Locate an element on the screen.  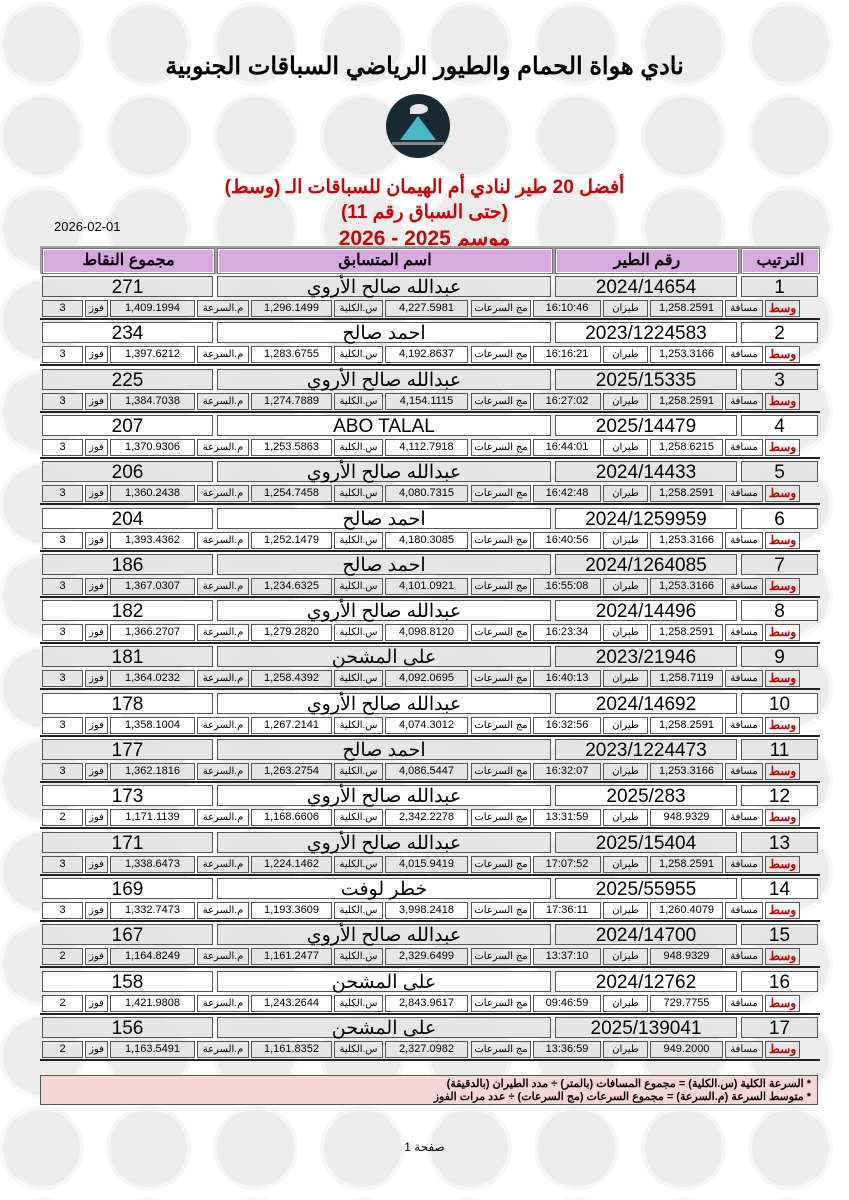
value-avg_speed: 1,338.6473 is located at coordinates (152, 864).